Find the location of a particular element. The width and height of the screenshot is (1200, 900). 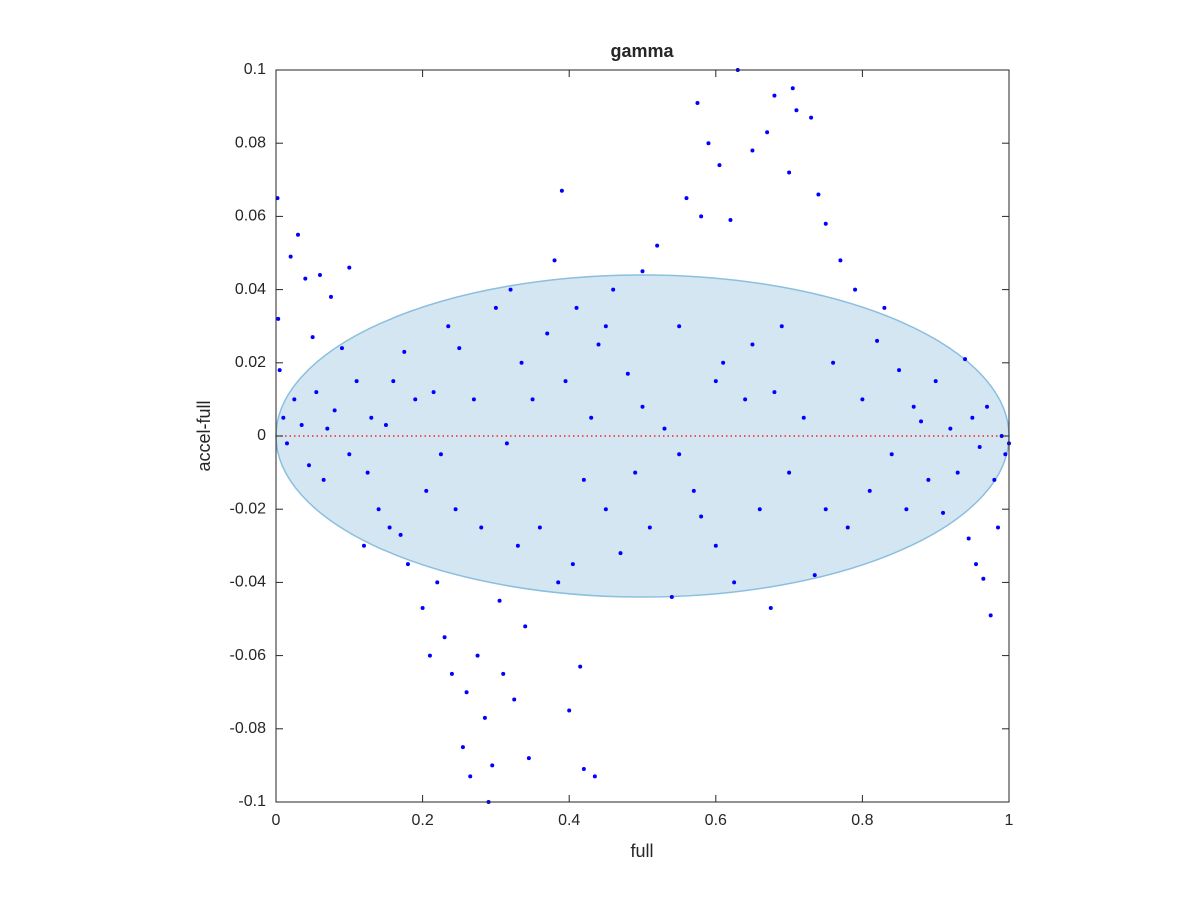

x-axis-label: full is located at coordinates (641, 851).